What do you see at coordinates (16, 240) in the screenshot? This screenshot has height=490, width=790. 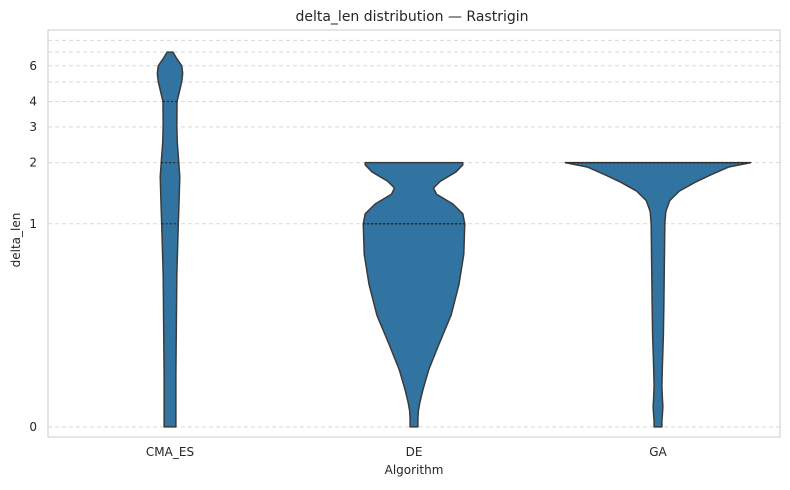 I see `y-axis-label: delta_len` at bounding box center [16, 240].